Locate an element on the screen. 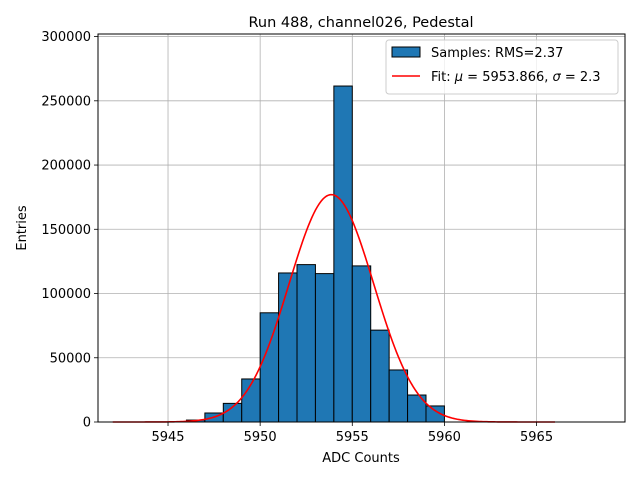  legend-frame is located at coordinates (502, 67).